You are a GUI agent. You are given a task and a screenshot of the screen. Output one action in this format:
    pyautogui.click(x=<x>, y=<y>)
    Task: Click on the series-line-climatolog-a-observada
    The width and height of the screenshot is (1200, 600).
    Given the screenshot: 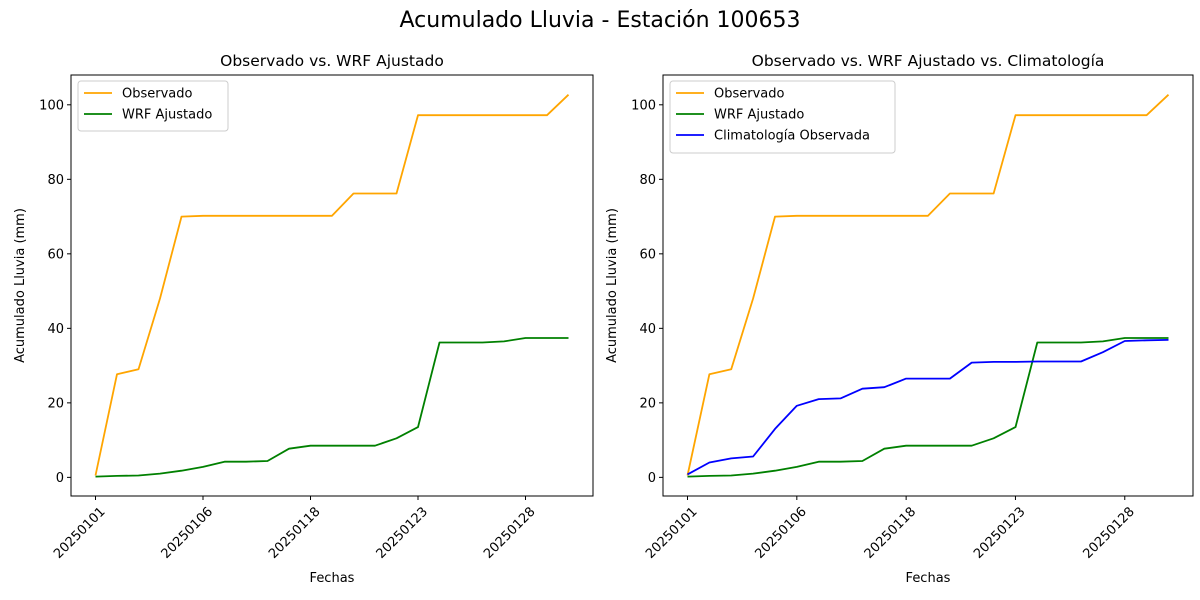 What is the action you would take?
    pyautogui.click(x=928, y=407)
    